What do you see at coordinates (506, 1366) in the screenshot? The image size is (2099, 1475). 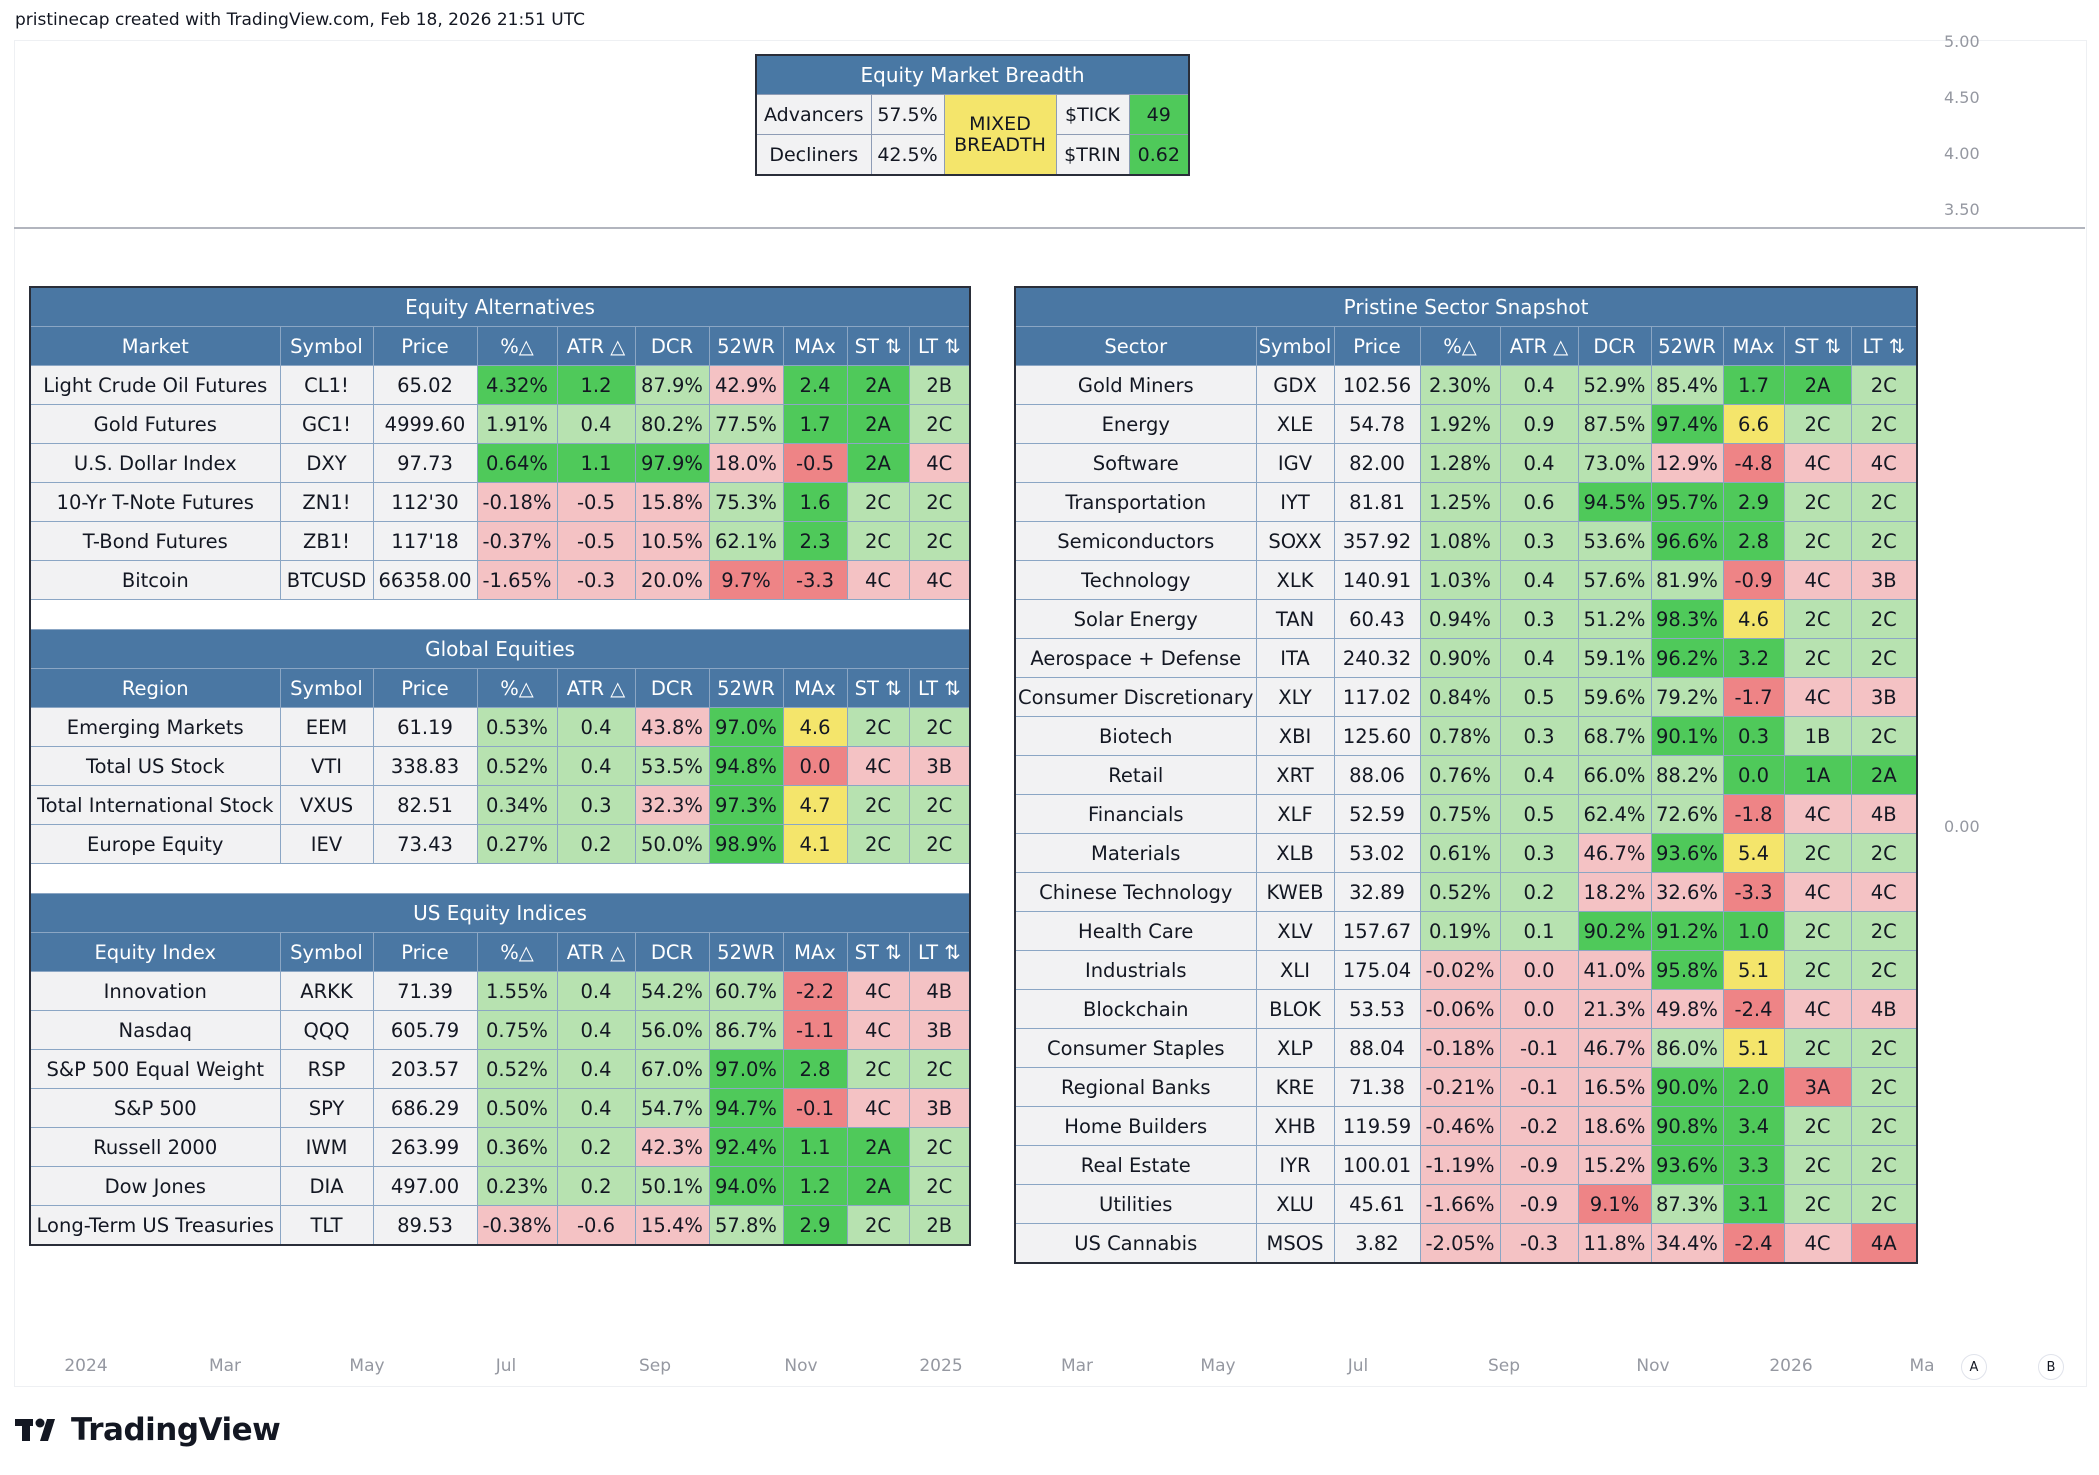 I see `time-axis-label: Jul` at bounding box center [506, 1366].